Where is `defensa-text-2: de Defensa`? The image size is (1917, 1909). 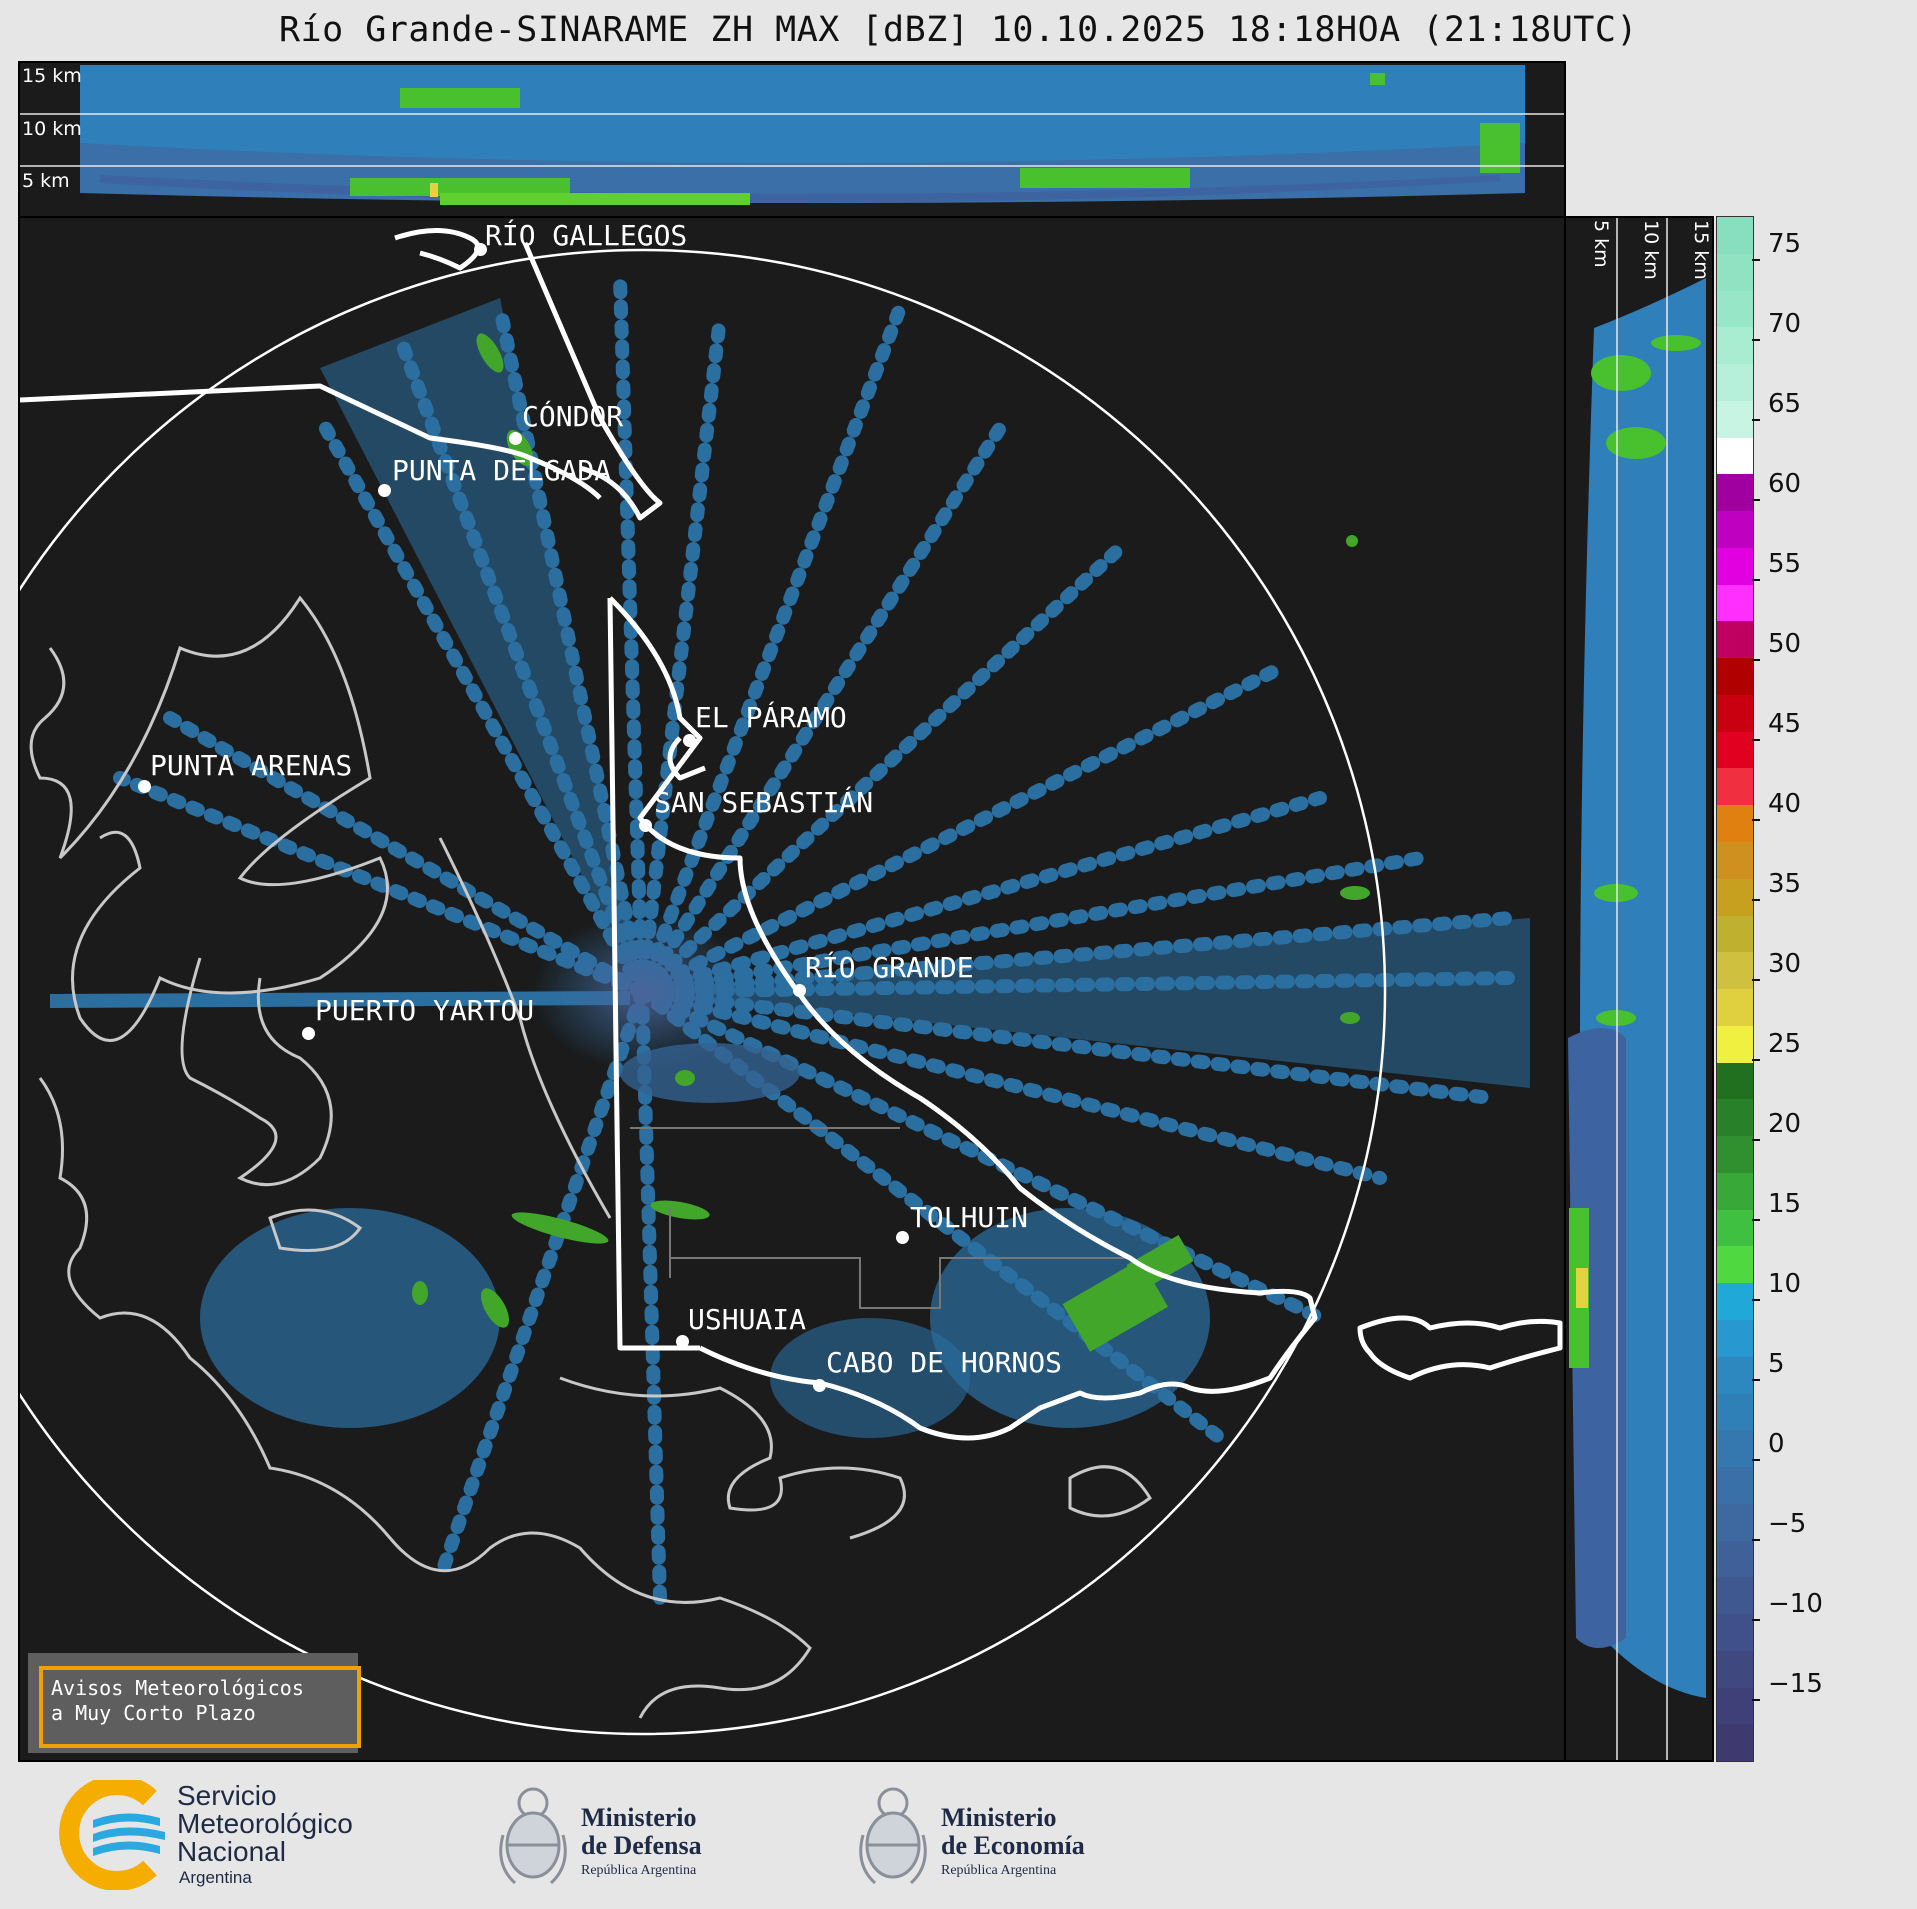
defensa-text-2: de Defensa is located at coordinates (641, 1845).